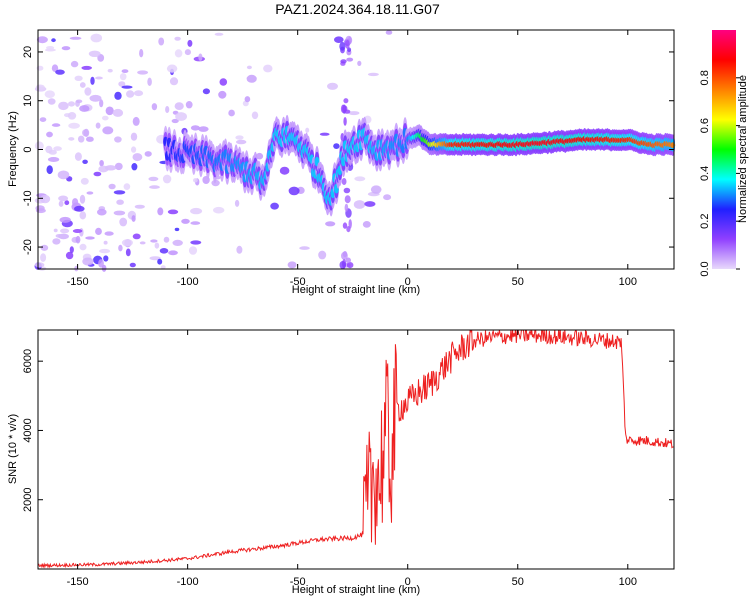 Image resolution: width=750 pixels, height=600 pixels. What do you see at coordinates (705, 268) in the screenshot?
I see `colorbar-tick-label: 0.0` at bounding box center [705, 268].